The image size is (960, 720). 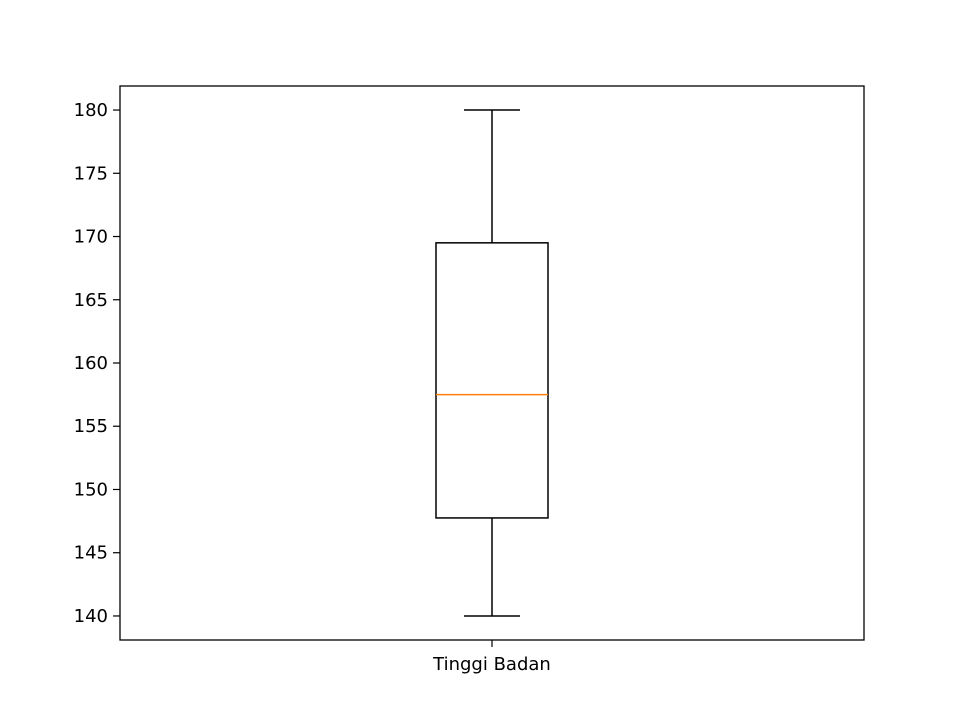 What do you see at coordinates (492, 380) in the screenshot?
I see `box-iqr` at bounding box center [492, 380].